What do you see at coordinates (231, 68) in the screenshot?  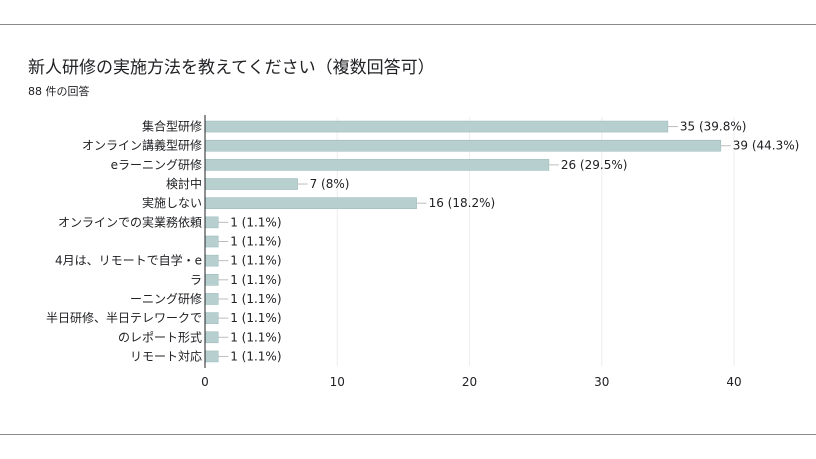 I see `chart-title: 新人研修の実施方法を教えてください（複数回答可）` at bounding box center [231, 68].